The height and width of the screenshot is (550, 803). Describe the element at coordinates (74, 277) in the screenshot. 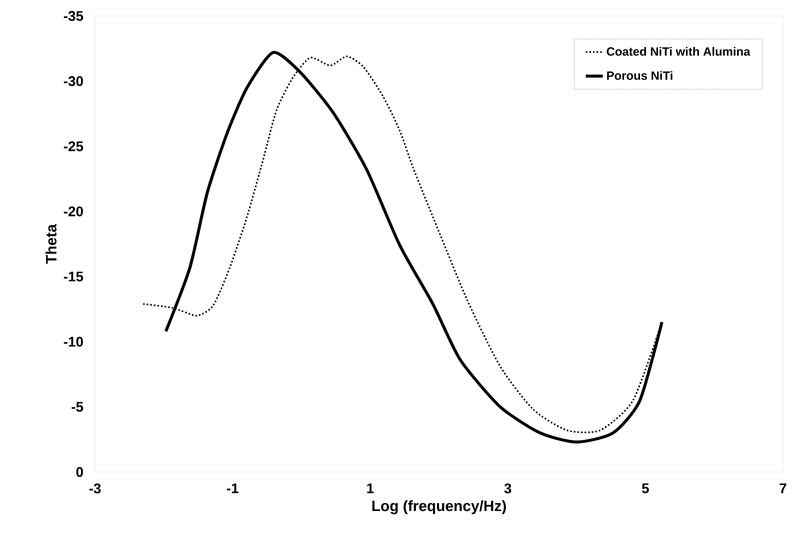

I see `y-tick-label: -15` at that location.